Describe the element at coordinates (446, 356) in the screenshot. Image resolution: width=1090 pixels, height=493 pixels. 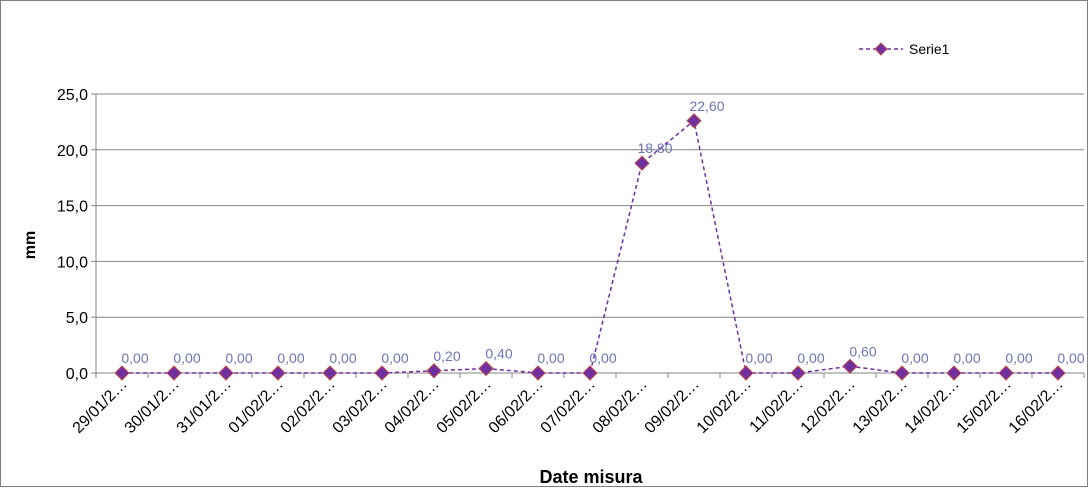
I see `data-label: 0,20` at that location.